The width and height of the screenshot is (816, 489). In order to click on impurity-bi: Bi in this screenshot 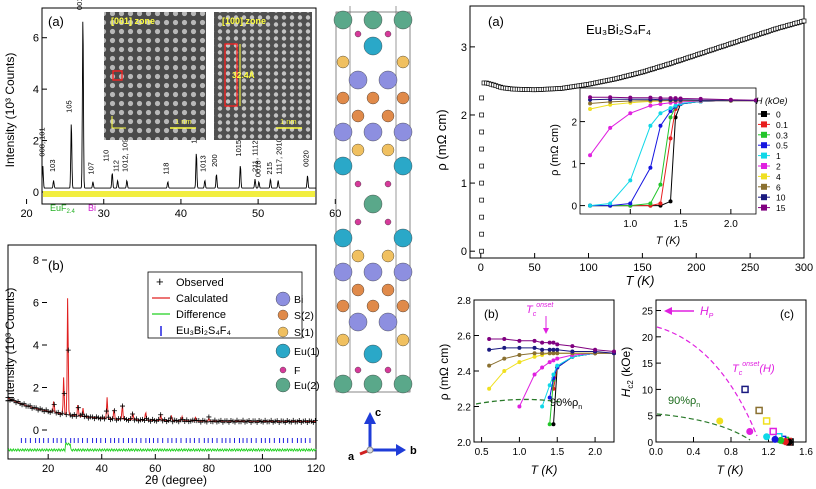, I will do `click(92, 208)`.